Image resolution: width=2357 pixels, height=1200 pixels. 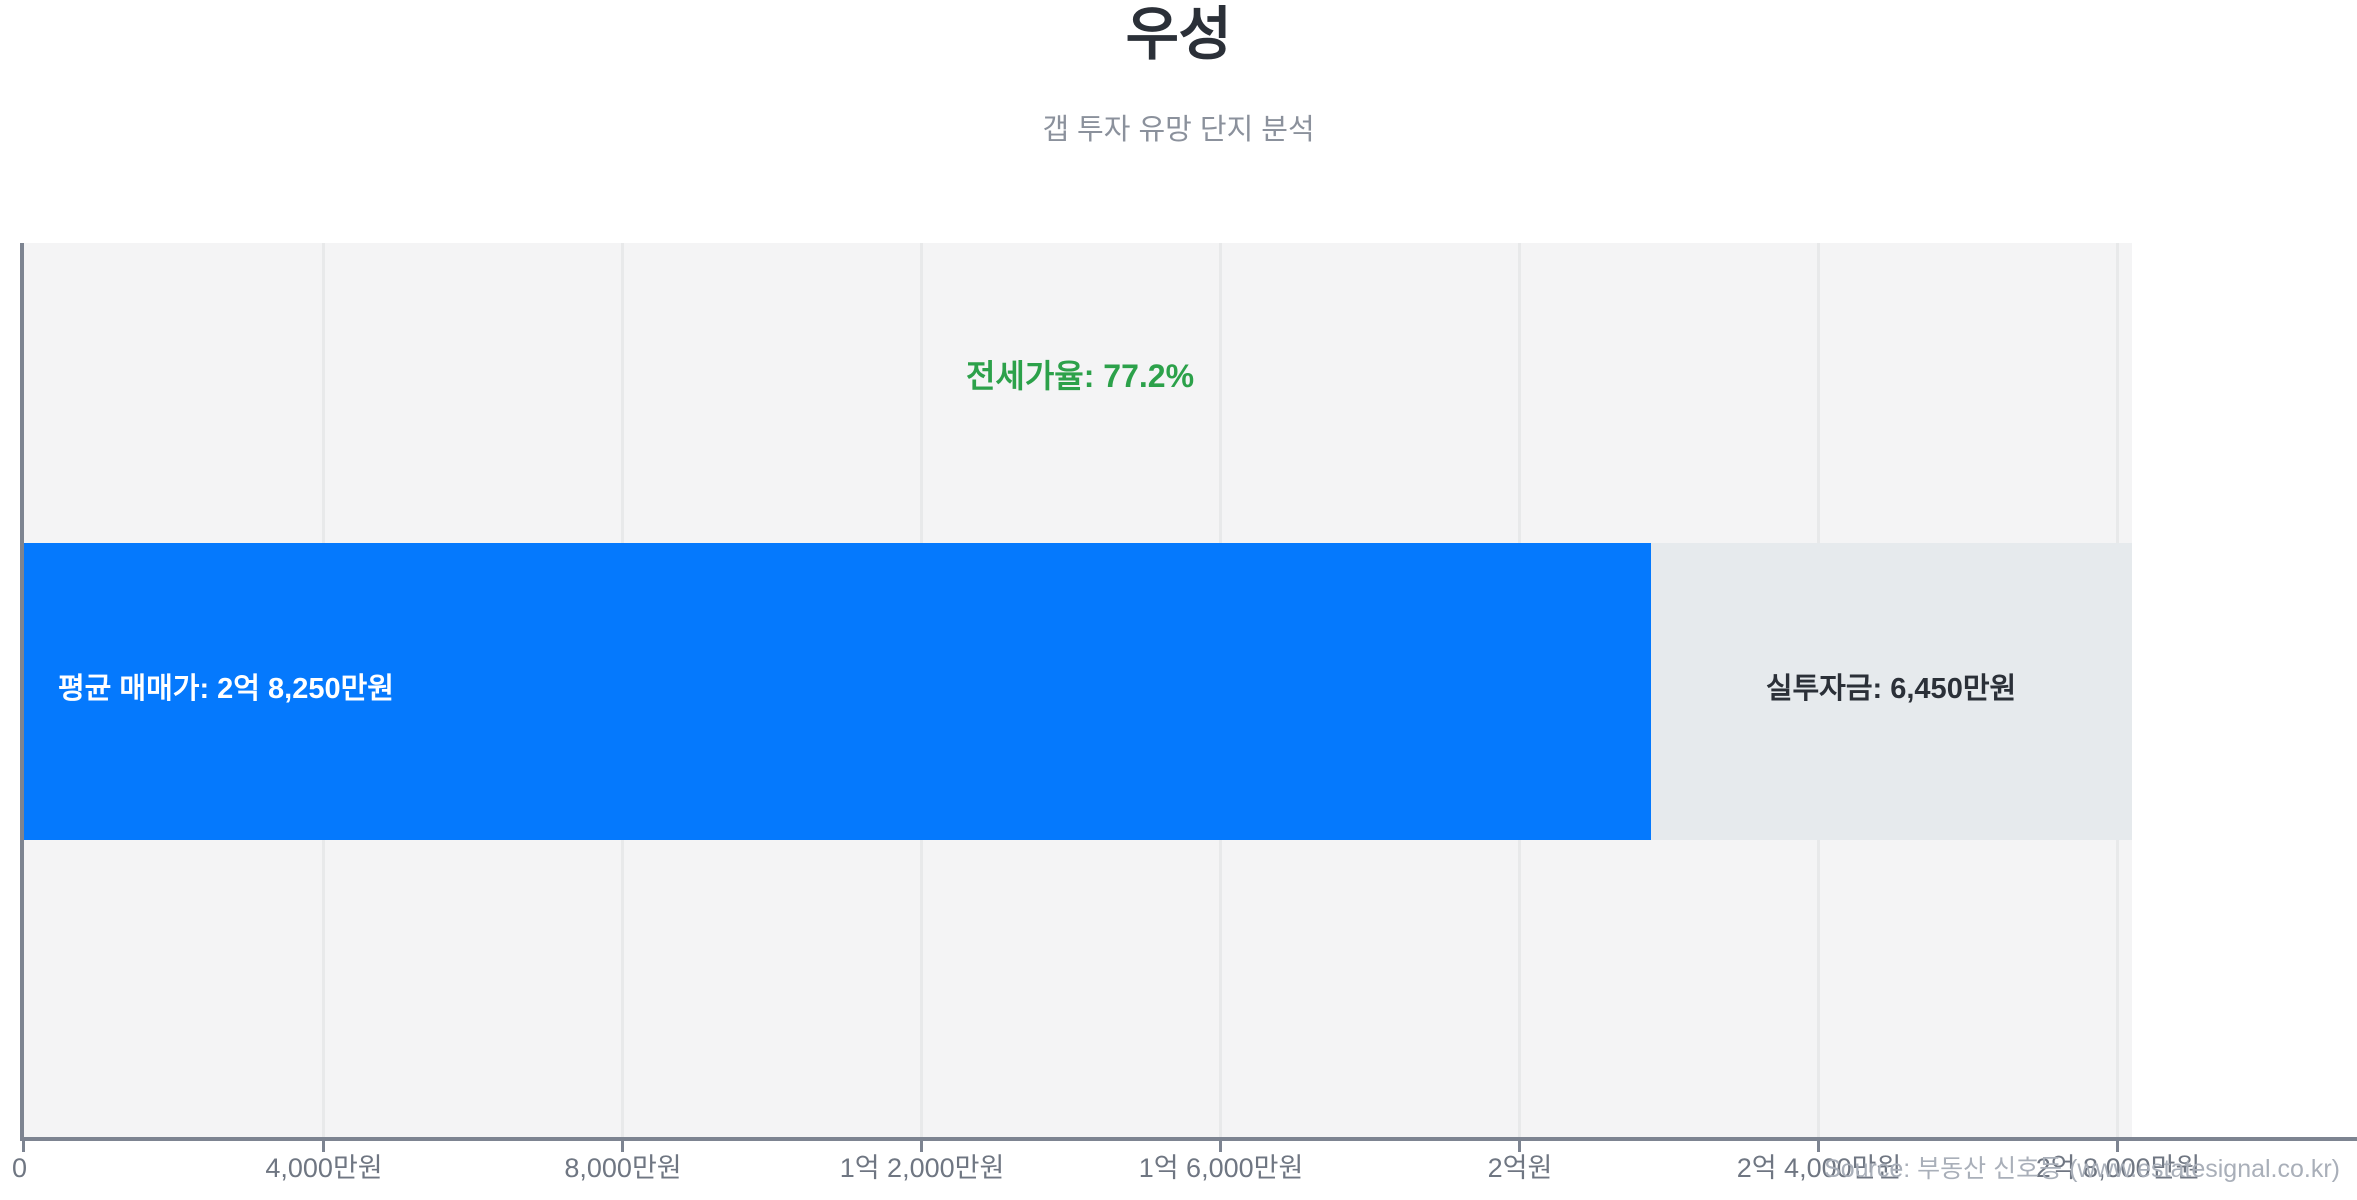 I want to click on x-tick-label: 1억 2,000만원, so click(x=922, y=1168).